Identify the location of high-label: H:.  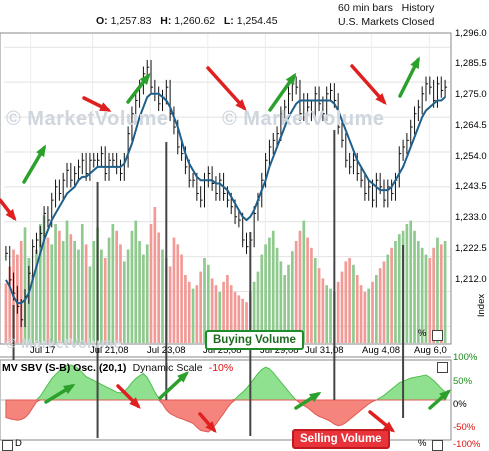
(166, 21).